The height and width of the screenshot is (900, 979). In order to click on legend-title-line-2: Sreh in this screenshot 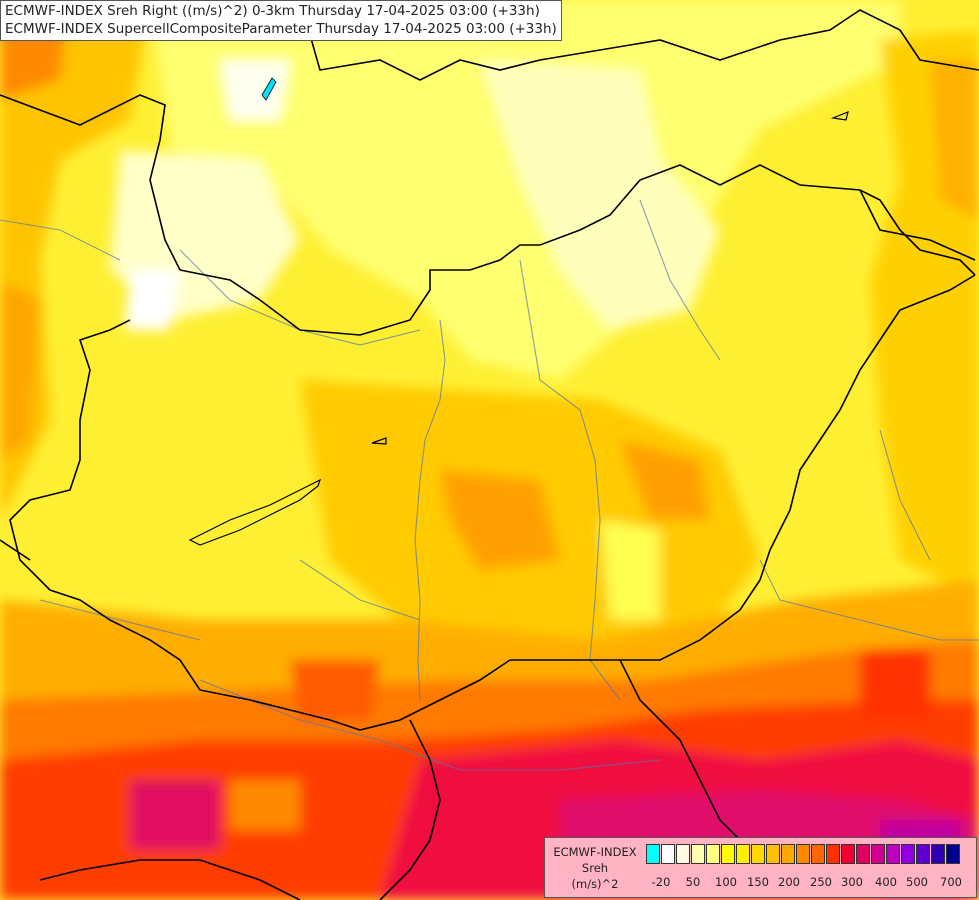, I will do `click(595, 868)`.